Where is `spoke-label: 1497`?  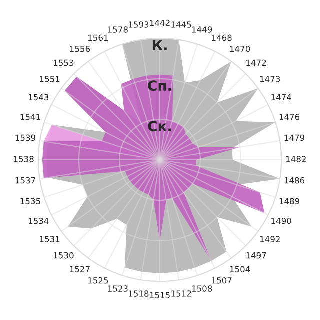
spoke-label: 1497 is located at coordinates (256, 255).